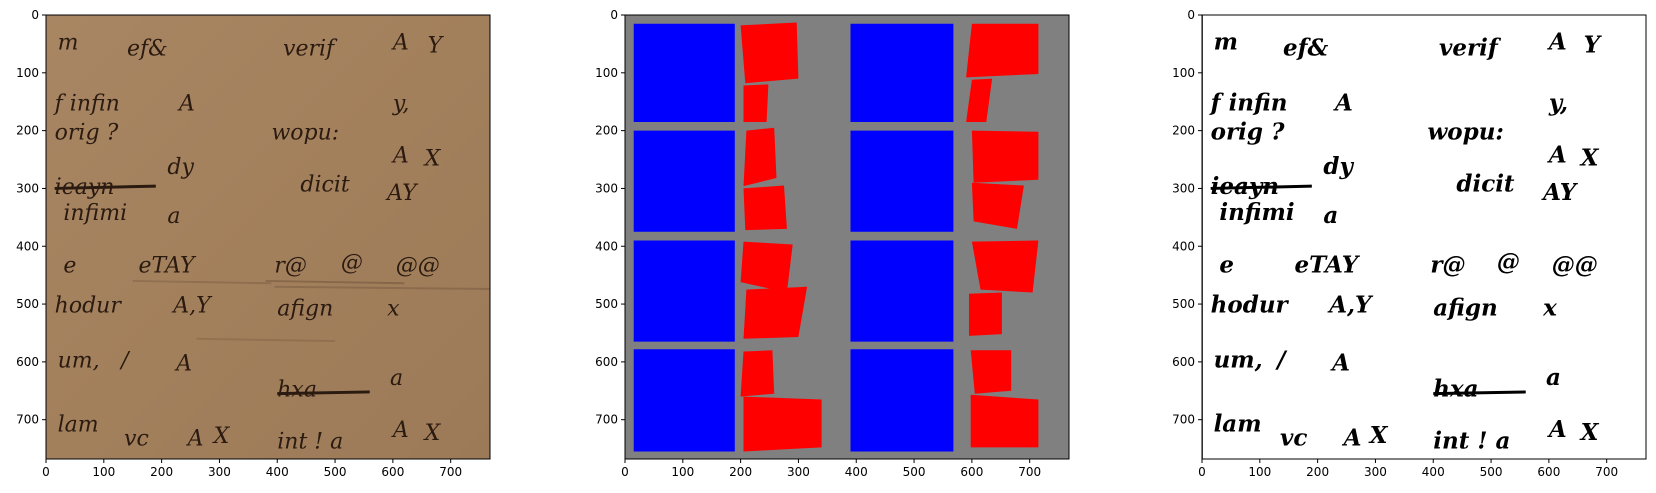  What do you see at coordinates (1465, 131) in the screenshot?
I see `handwriting-word: wopu:` at bounding box center [1465, 131].